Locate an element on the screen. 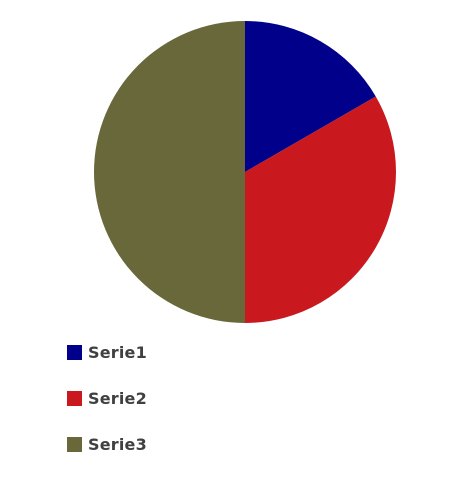 The image size is (458, 479). legend-swatch-serie1 is located at coordinates (74, 352).